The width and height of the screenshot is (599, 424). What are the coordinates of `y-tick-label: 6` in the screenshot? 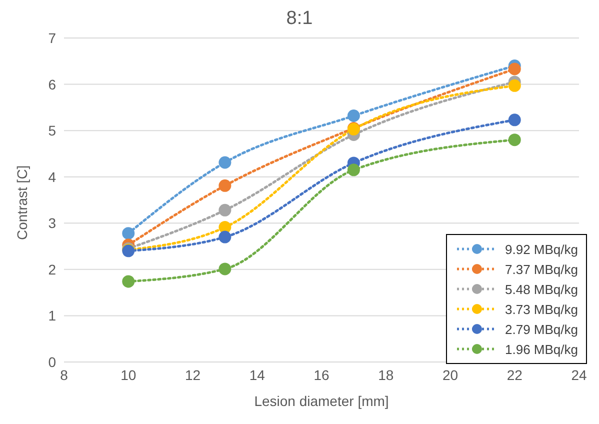 It's located at (52, 84).